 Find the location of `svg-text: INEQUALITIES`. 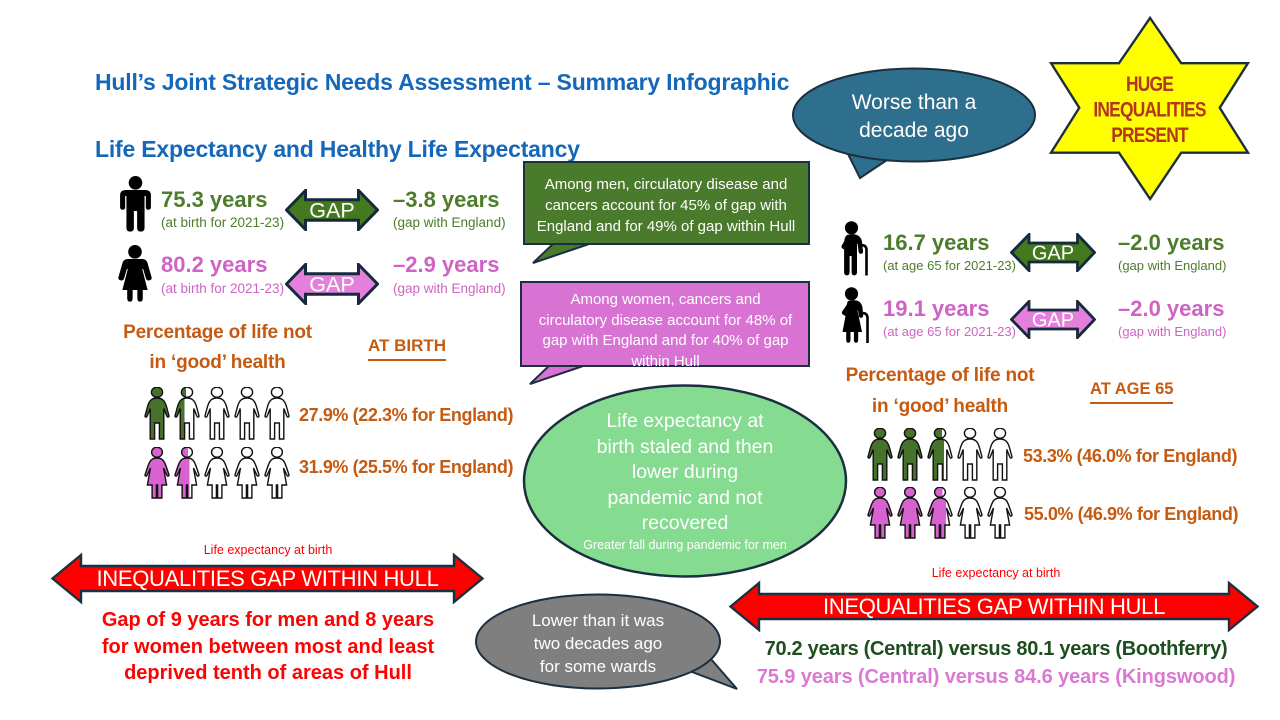

svg-text: INEQUALITIES is located at coordinates (1149, 110).